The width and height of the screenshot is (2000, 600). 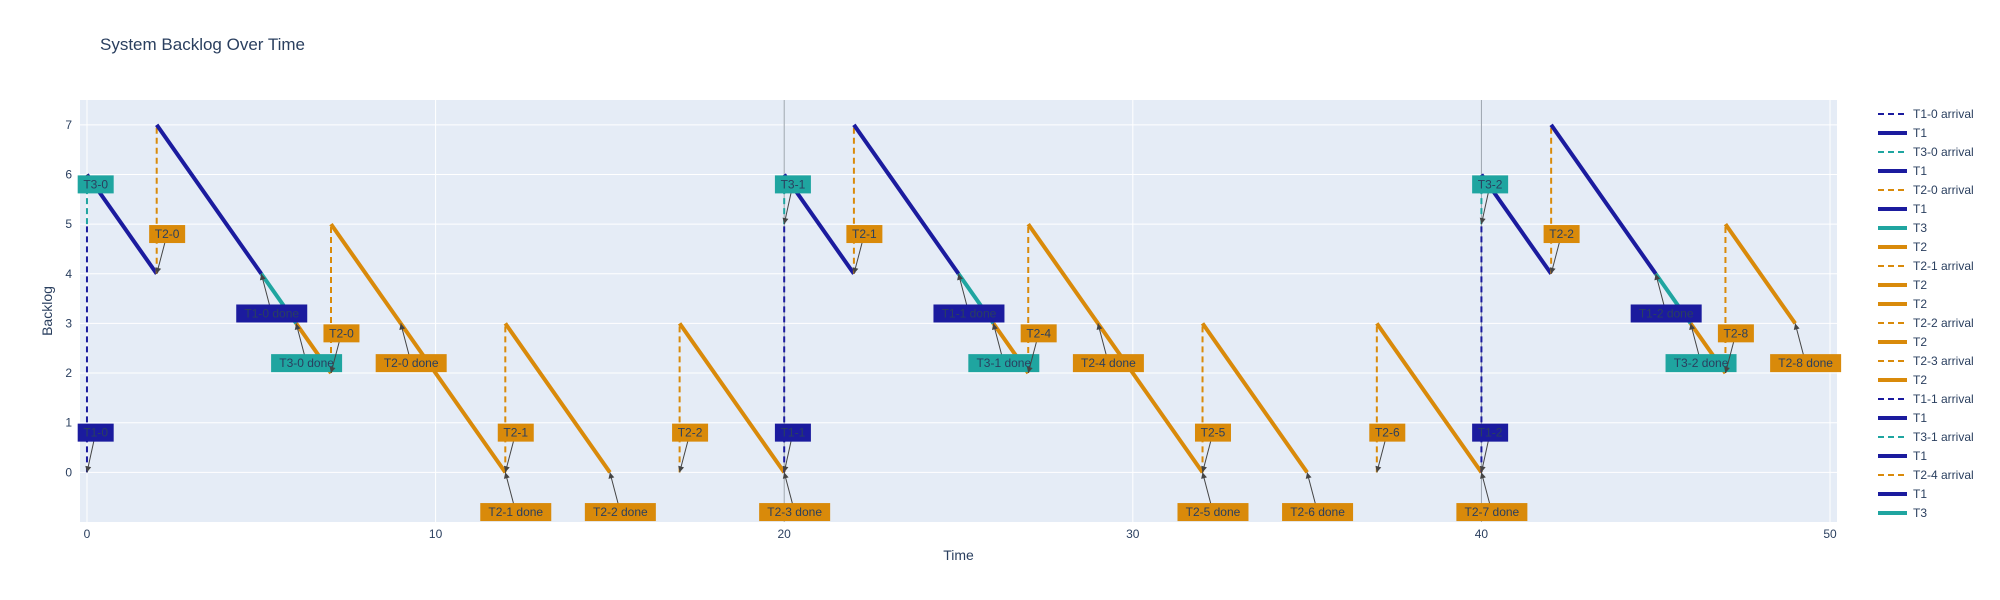 I want to click on x-tick-label: 0, so click(x=87, y=534).